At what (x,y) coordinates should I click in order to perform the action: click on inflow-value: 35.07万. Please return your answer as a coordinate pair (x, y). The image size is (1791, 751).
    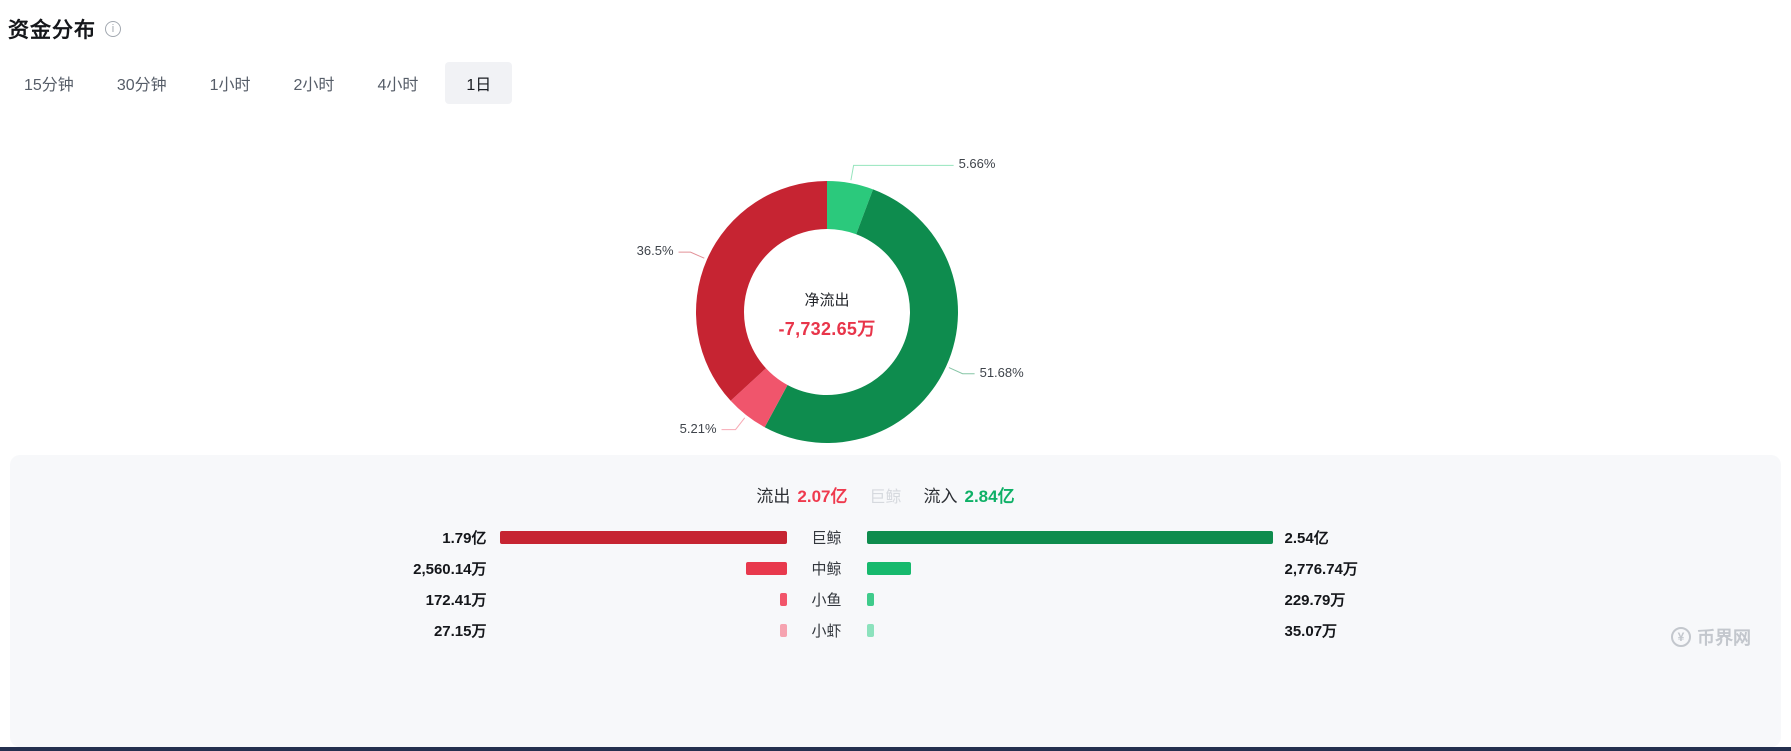
    Looking at the image, I should click on (1311, 631).